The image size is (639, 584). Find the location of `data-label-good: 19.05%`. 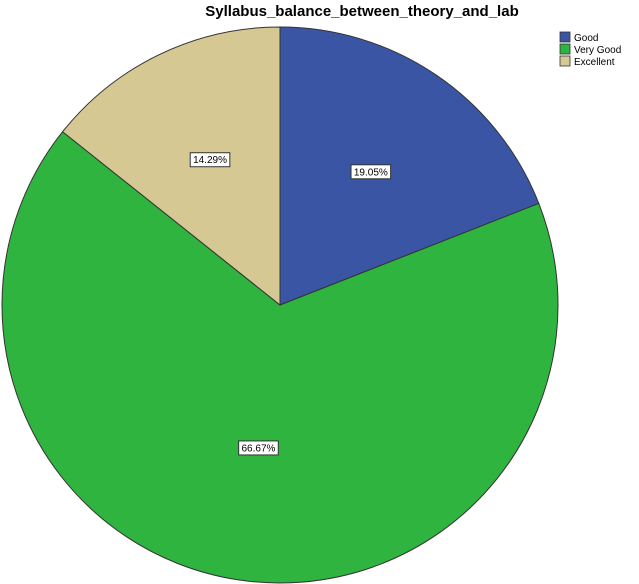

data-label-good: 19.05% is located at coordinates (371, 172).